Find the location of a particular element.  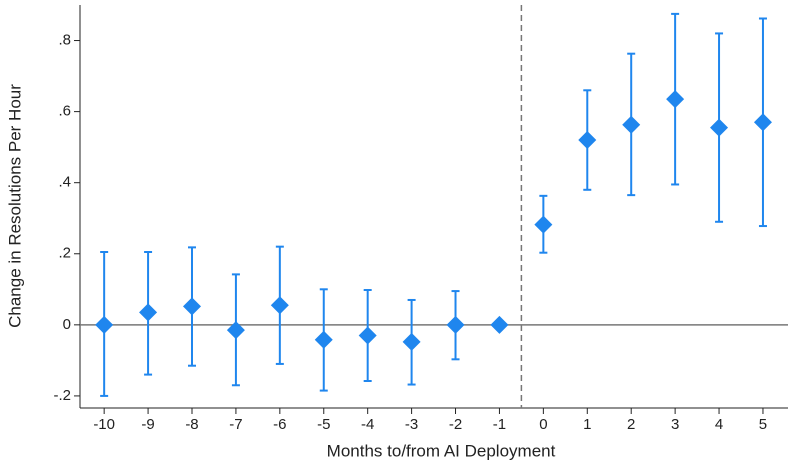

x-tick-label: -3 is located at coordinates (411, 424).